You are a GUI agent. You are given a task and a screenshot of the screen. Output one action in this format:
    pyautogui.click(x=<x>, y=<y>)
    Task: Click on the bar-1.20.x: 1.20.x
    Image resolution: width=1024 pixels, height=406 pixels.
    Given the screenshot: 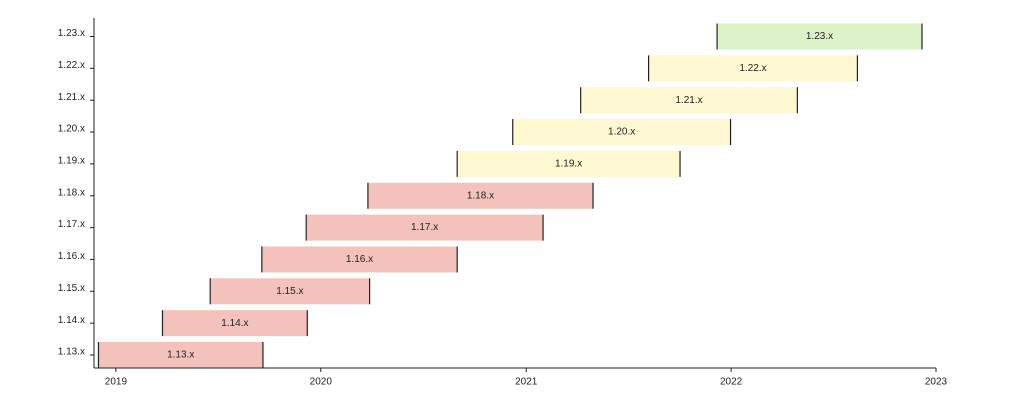 What is the action you would take?
    pyautogui.click(x=622, y=132)
    